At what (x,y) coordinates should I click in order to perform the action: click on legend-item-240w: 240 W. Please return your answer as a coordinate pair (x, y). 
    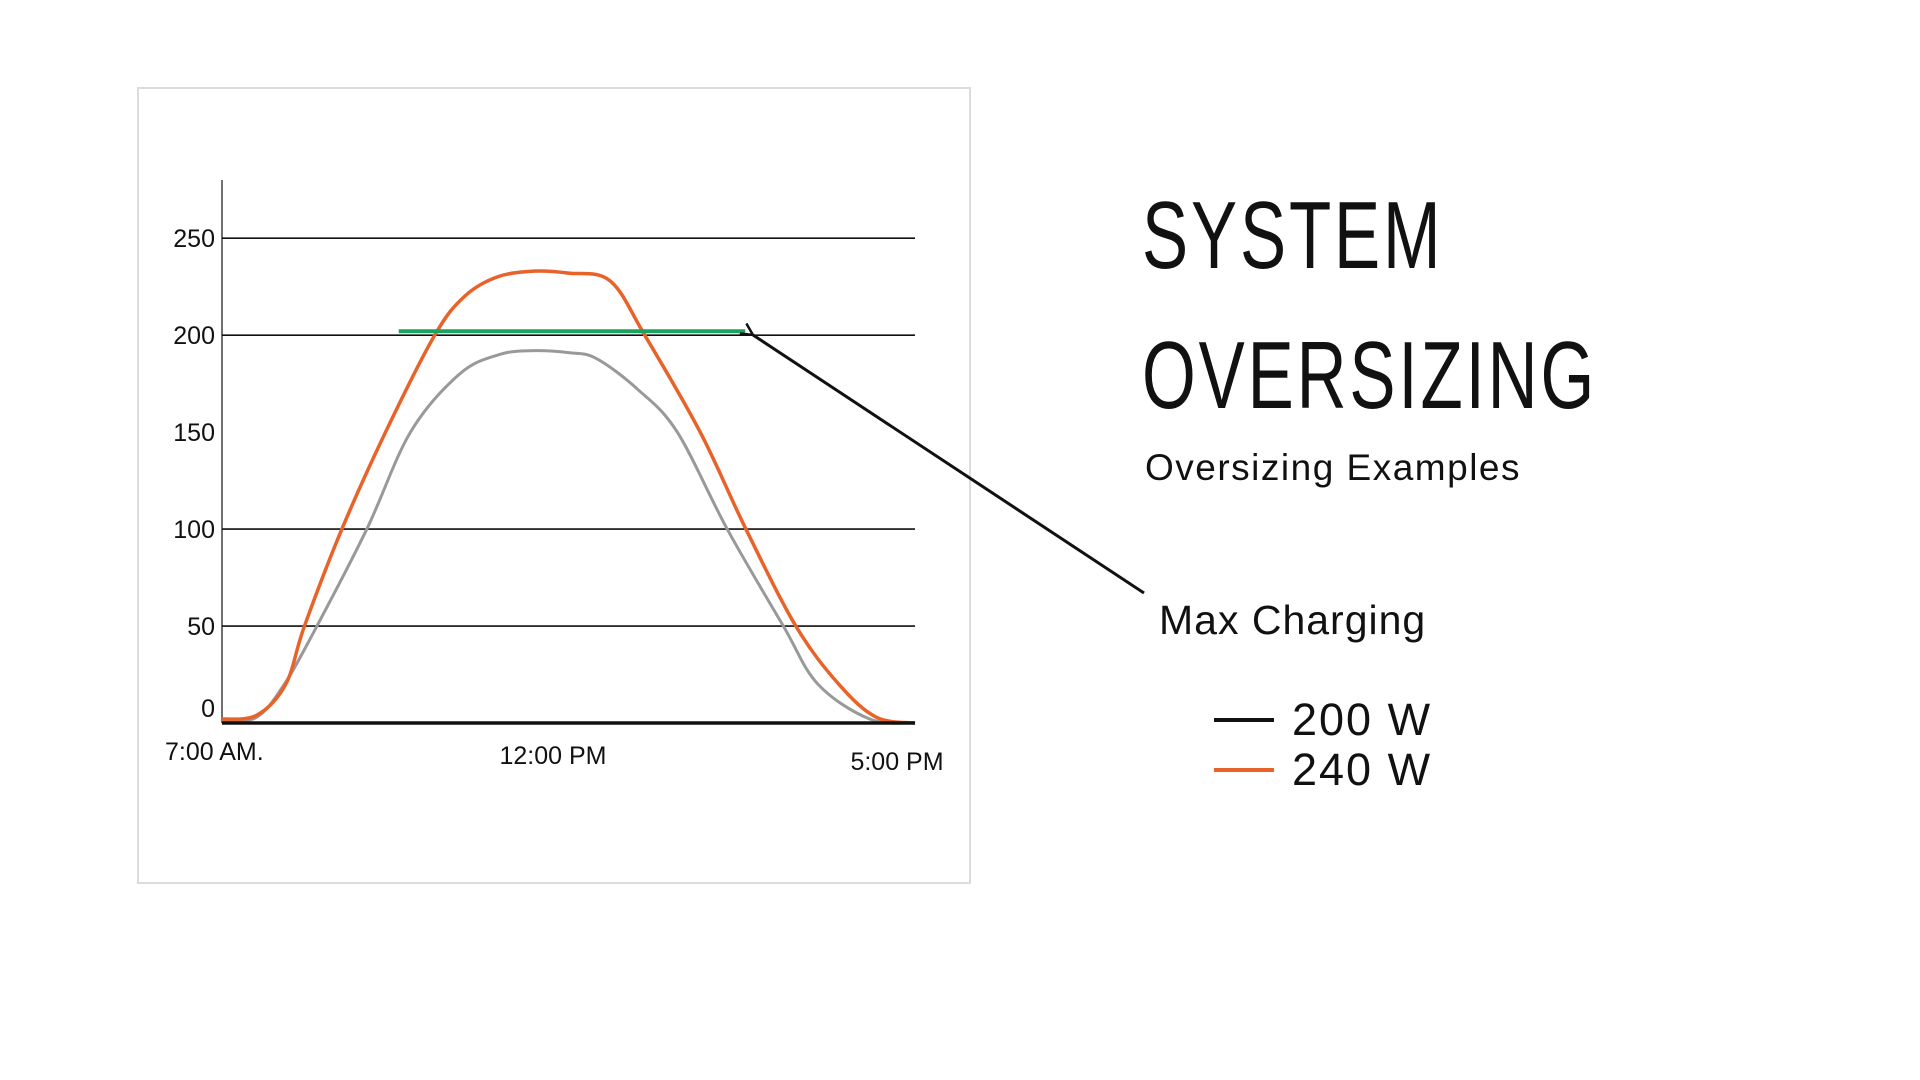
    Looking at the image, I should click on (1323, 769).